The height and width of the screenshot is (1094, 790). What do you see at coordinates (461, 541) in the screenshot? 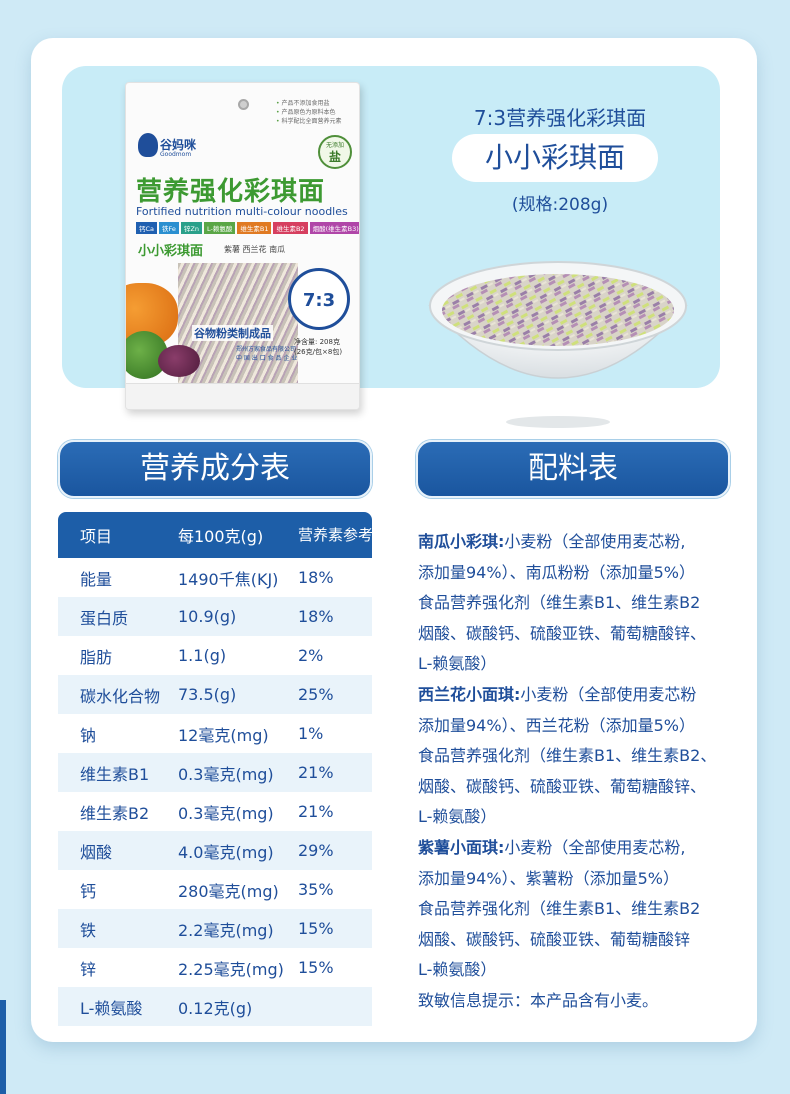
I see `ingredient-label: 南瓜小彩琪:` at bounding box center [461, 541].